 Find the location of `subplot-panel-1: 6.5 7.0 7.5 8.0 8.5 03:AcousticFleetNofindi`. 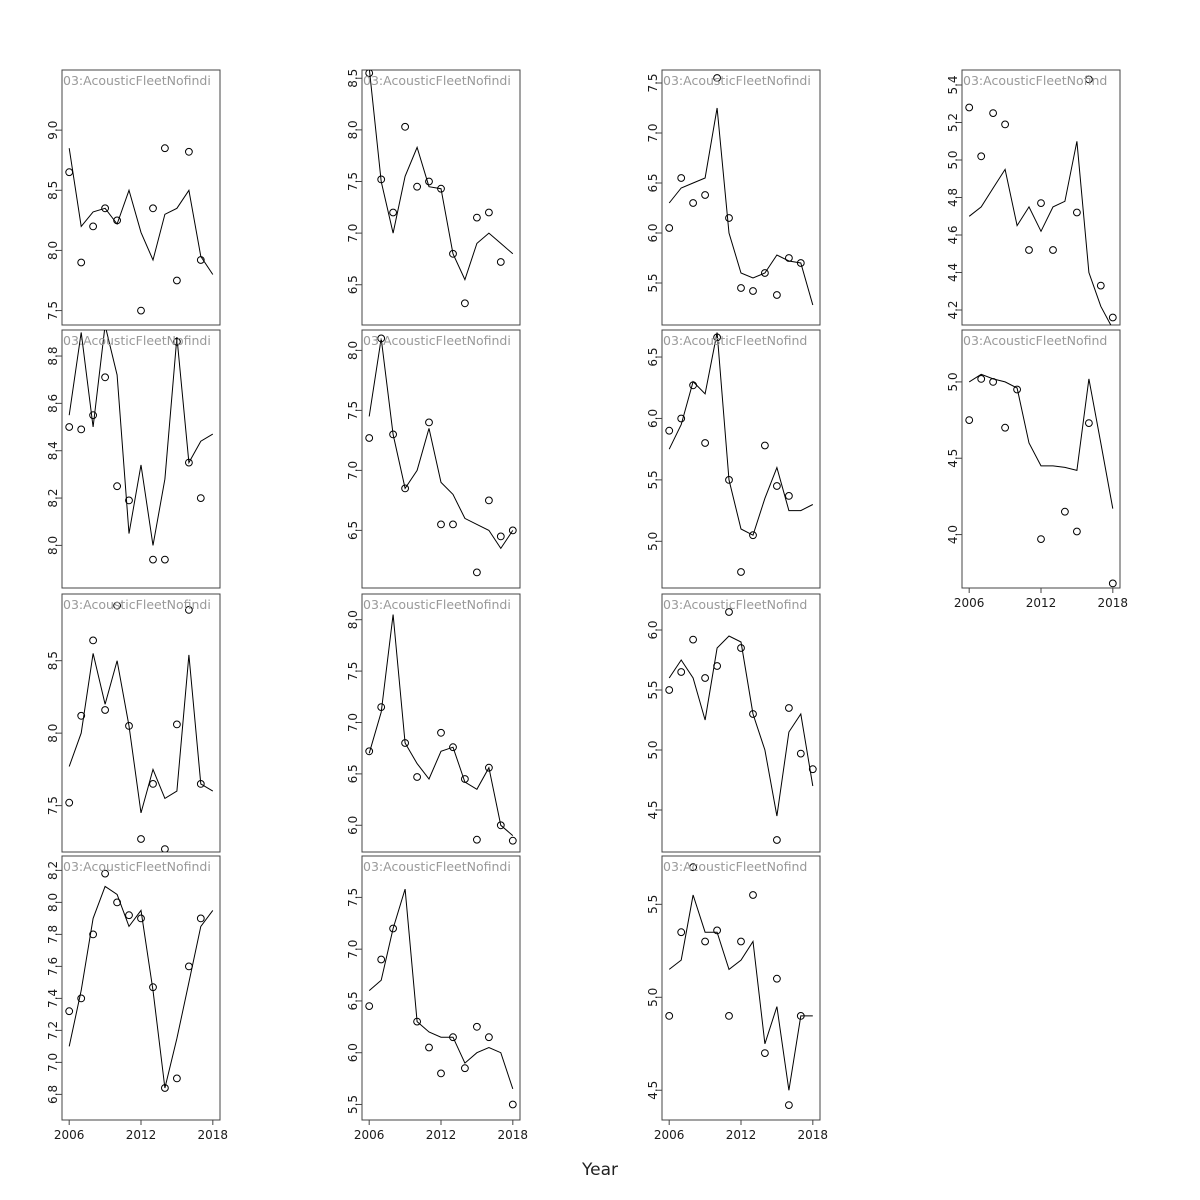

subplot-panel-1: 6.5 7.0 7.5 8.0 8.5 03:AcousticFleetNofindi is located at coordinates (433, 197).